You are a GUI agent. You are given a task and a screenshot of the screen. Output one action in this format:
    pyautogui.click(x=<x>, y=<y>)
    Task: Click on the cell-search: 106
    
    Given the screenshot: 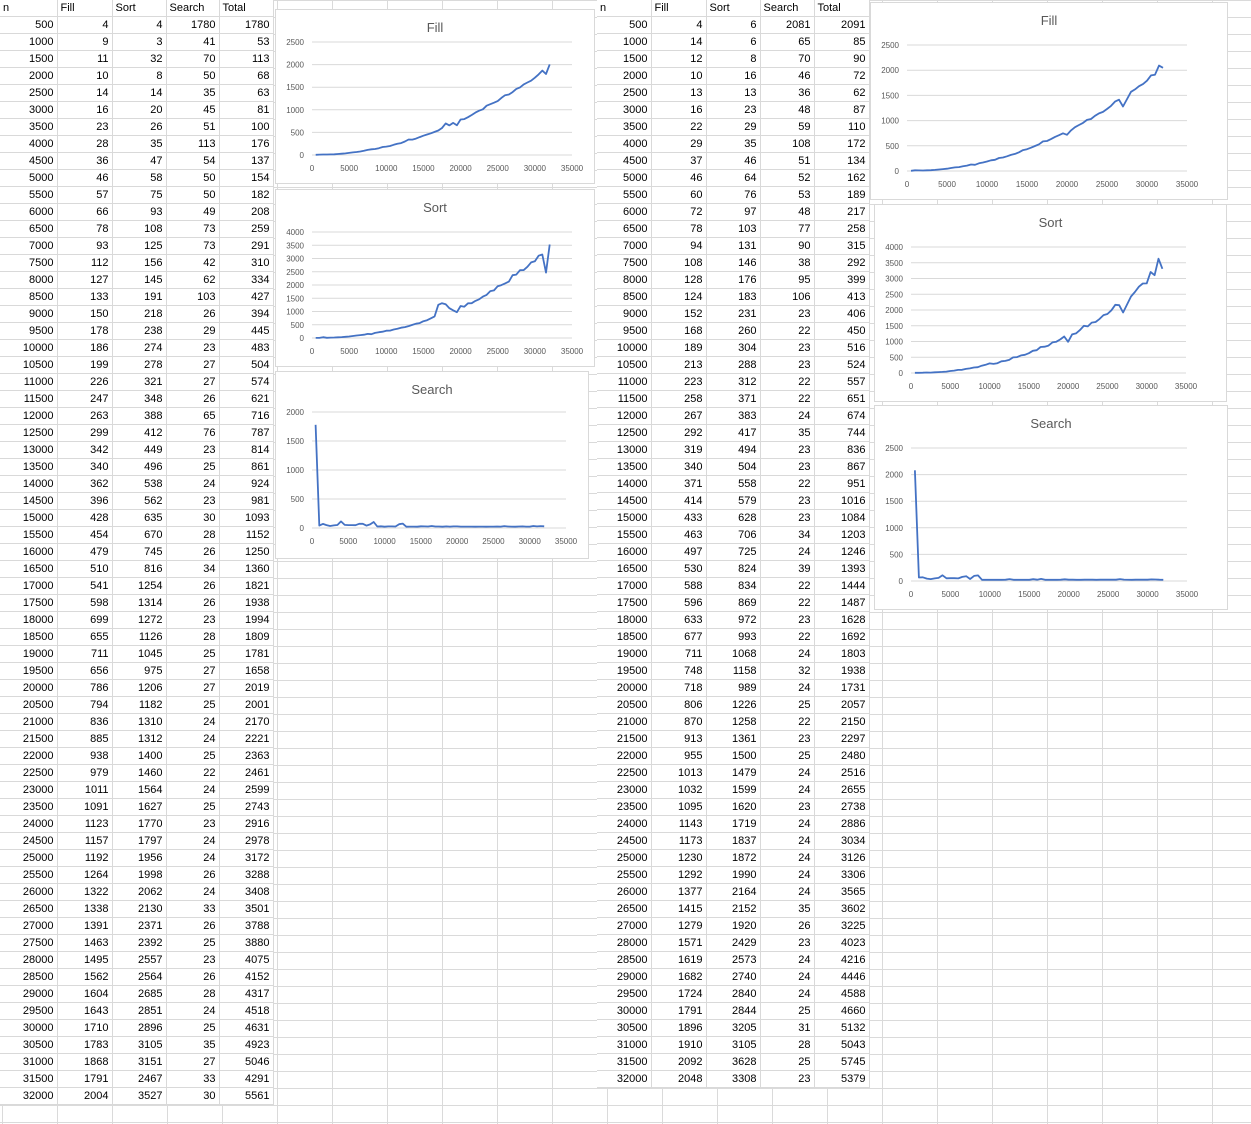 What is the action you would take?
    pyautogui.click(x=787, y=297)
    